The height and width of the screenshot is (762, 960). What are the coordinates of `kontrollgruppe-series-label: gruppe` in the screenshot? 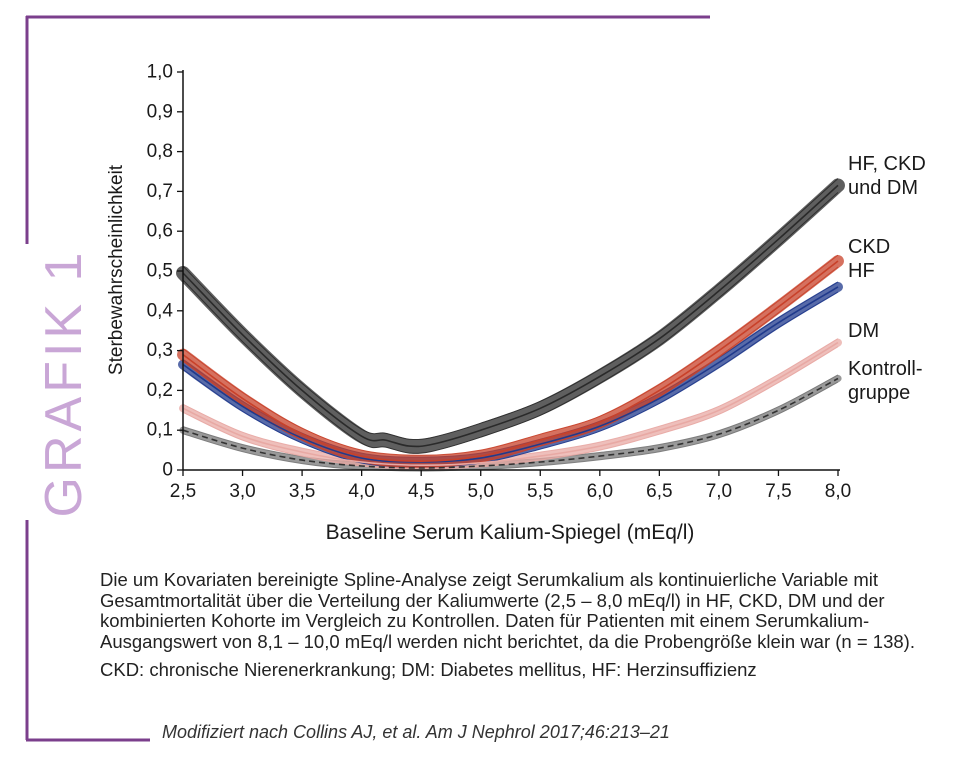 It's located at (879, 393).